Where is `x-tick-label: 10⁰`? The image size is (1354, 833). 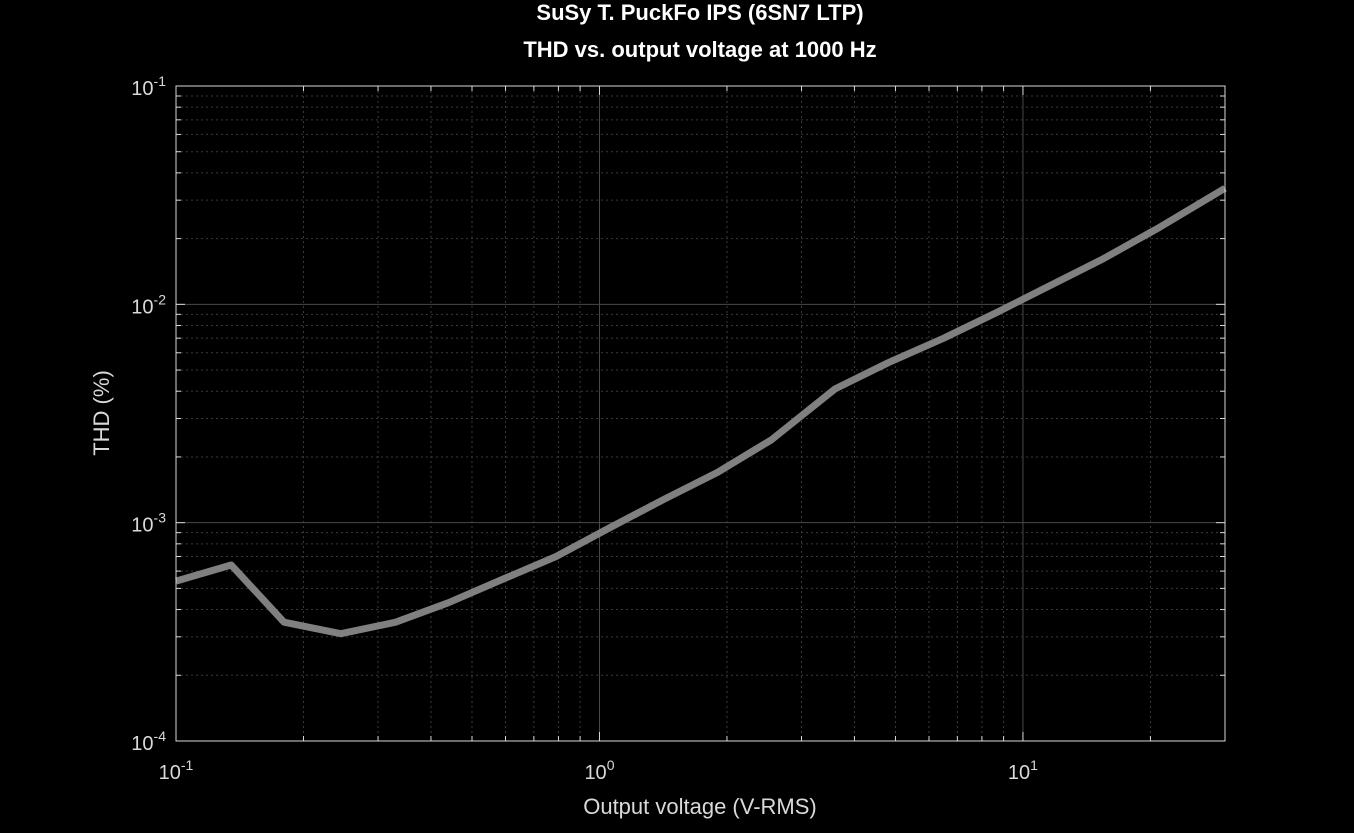 x-tick-label: 10⁰ is located at coordinates (599, 770).